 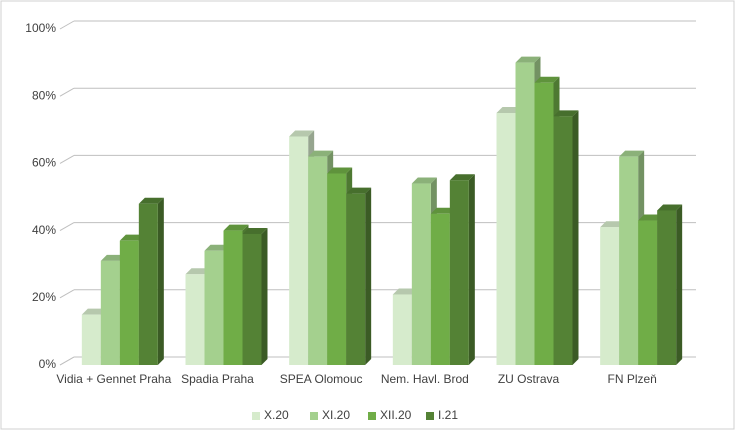 I want to click on legend-label: XI.20, so click(x=336, y=415).